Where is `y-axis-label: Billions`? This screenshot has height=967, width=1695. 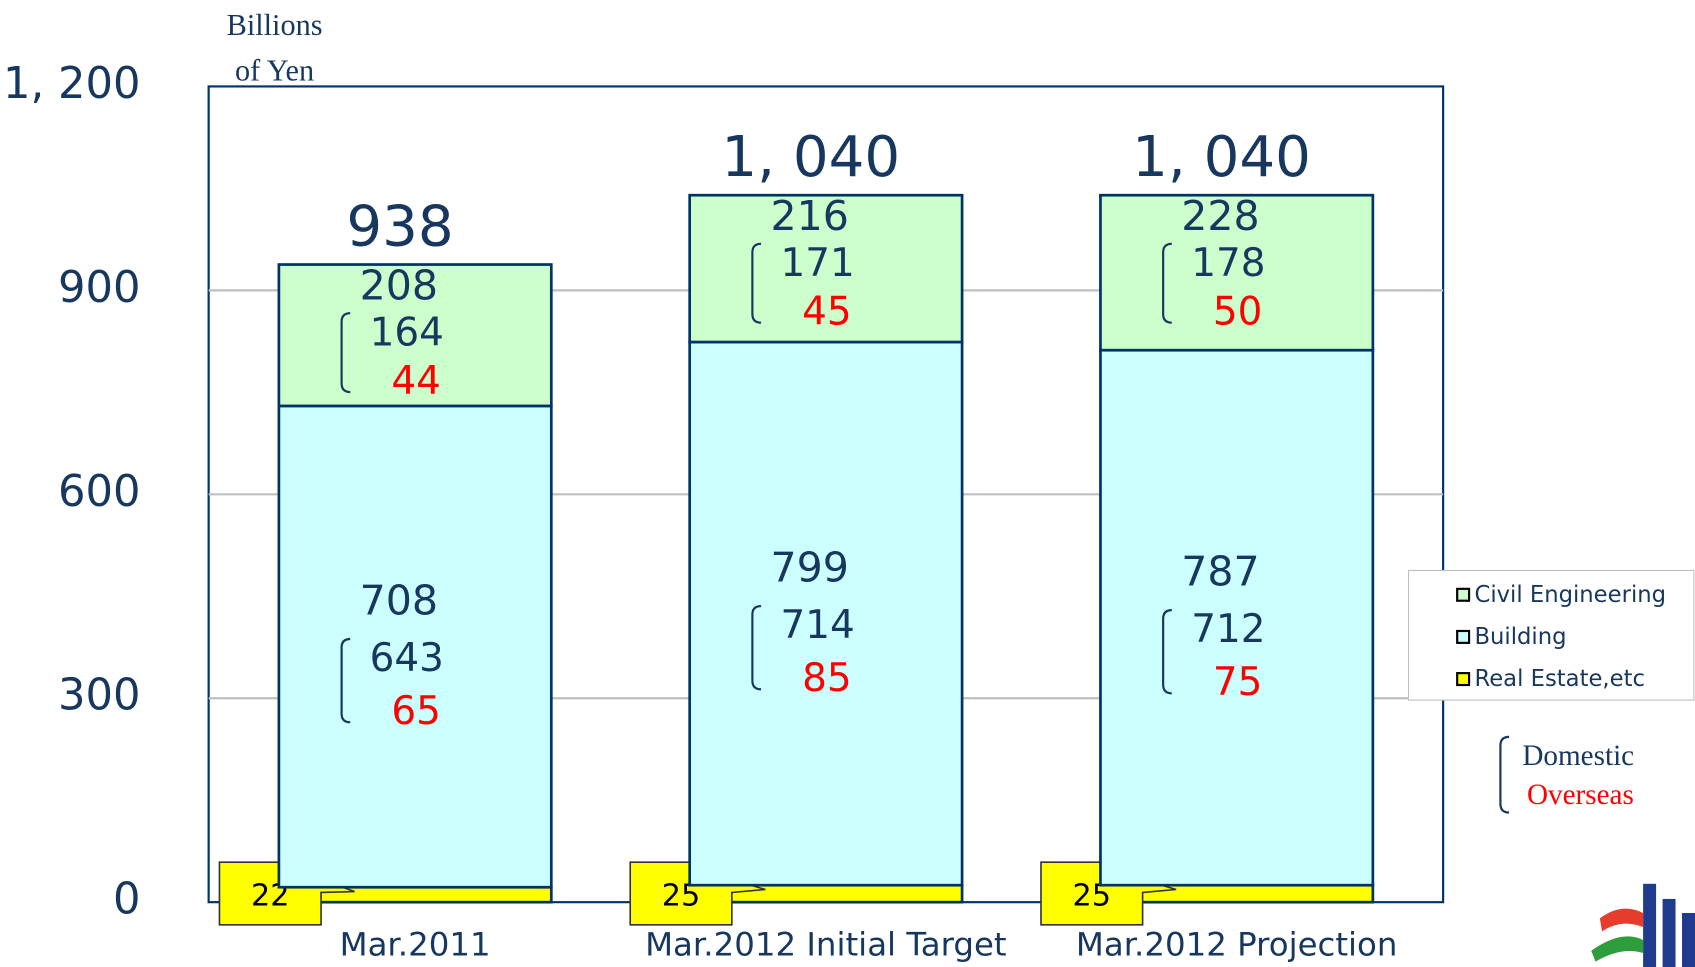 y-axis-label: Billions is located at coordinates (275, 25).